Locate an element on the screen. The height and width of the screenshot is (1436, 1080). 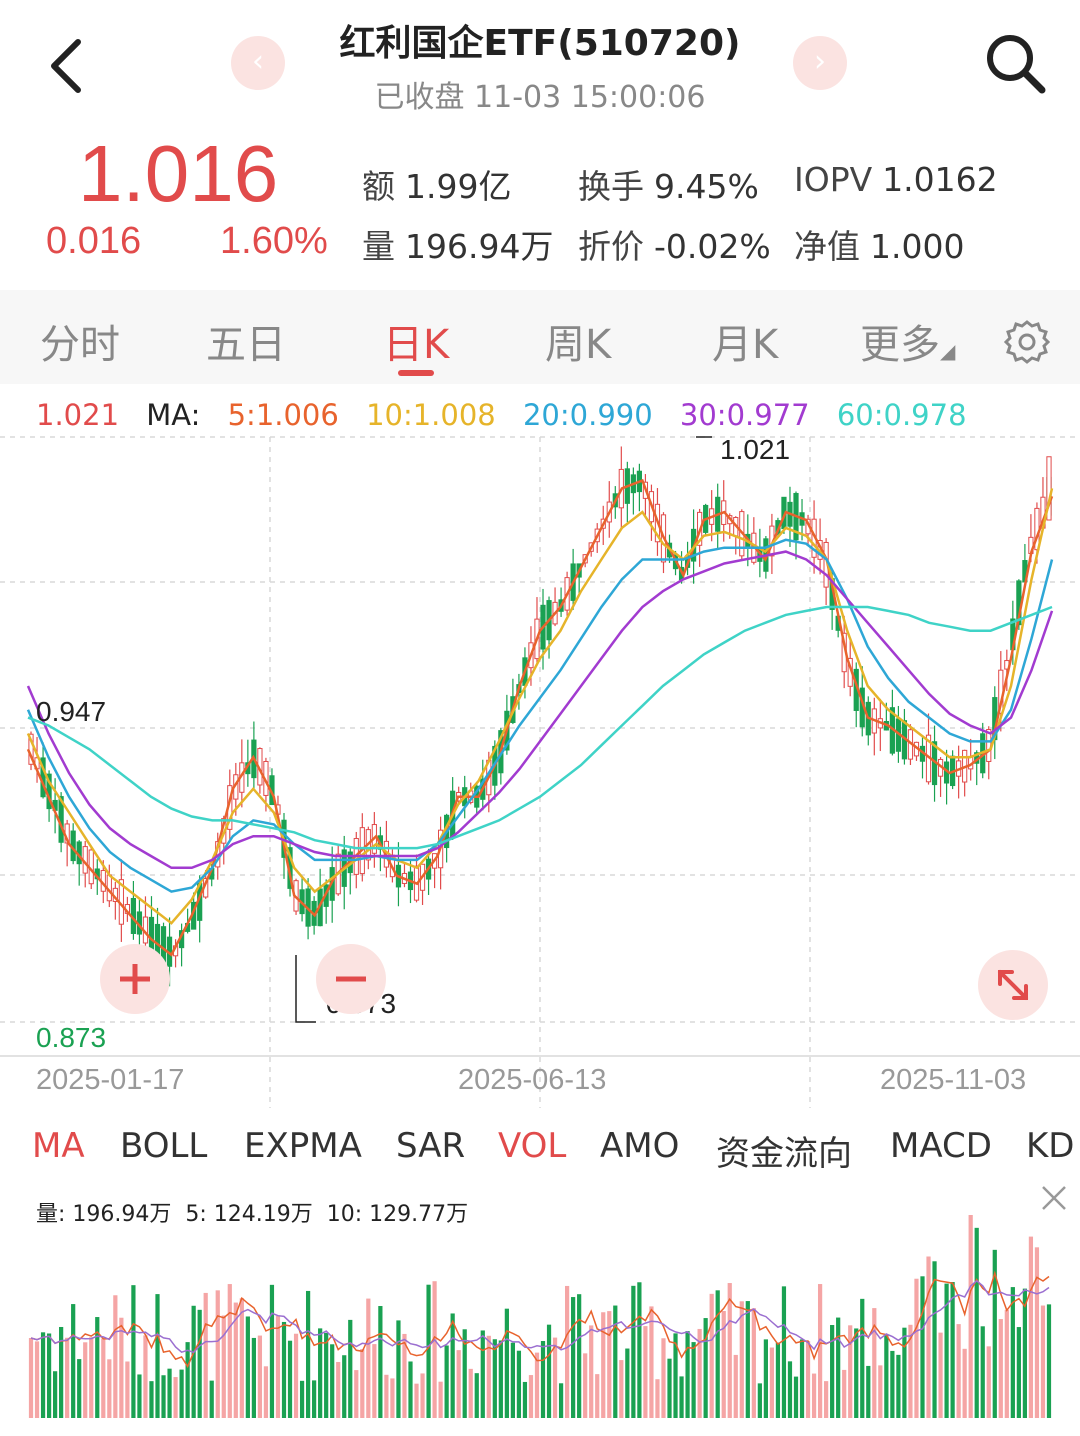
tab-more: 更多◢ is located at coordinates (908, 345).